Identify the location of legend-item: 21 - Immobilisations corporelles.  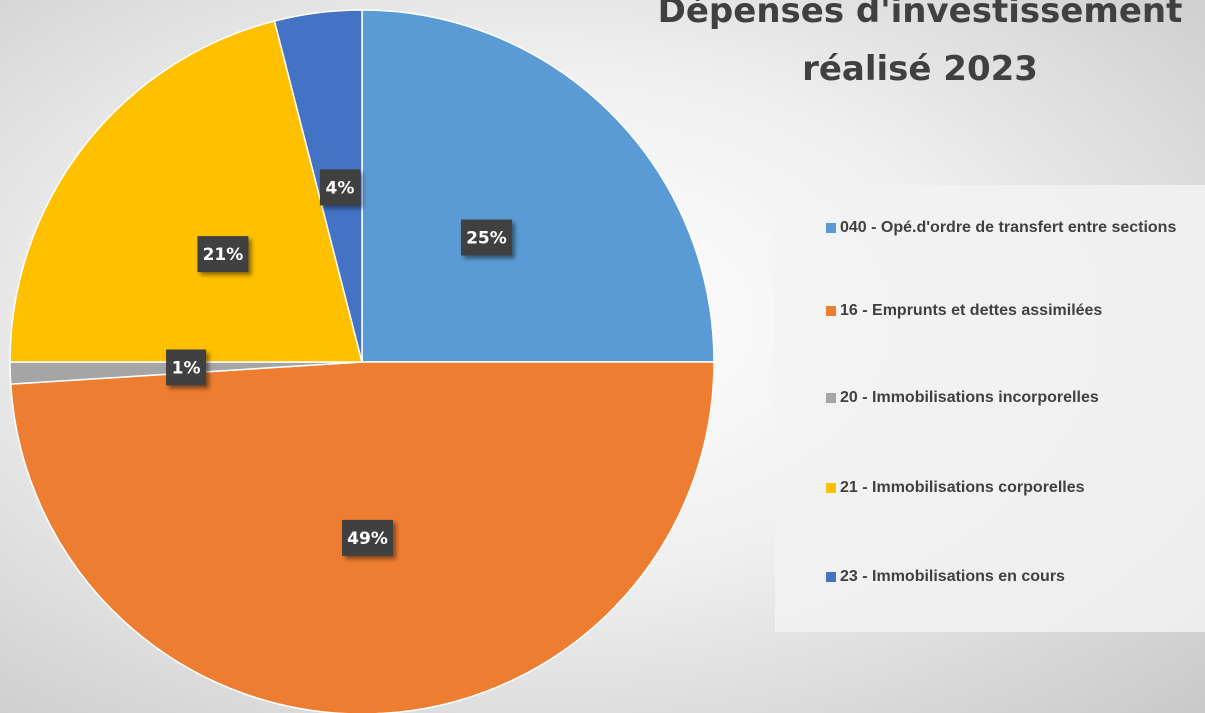
(1011, 487).